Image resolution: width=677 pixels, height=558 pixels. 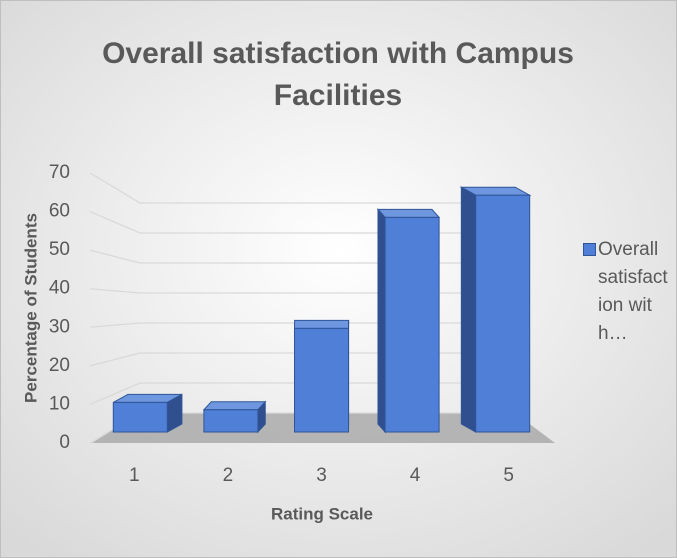 I want to click on chart-title: Facilities, so click(x=338, y=95).